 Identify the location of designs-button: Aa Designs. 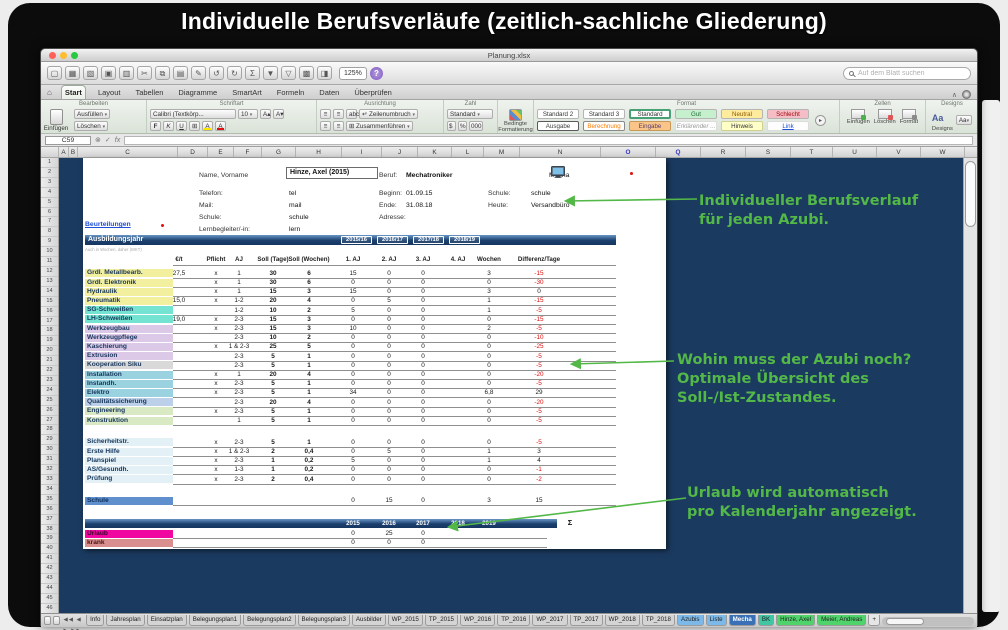
(942, 122).